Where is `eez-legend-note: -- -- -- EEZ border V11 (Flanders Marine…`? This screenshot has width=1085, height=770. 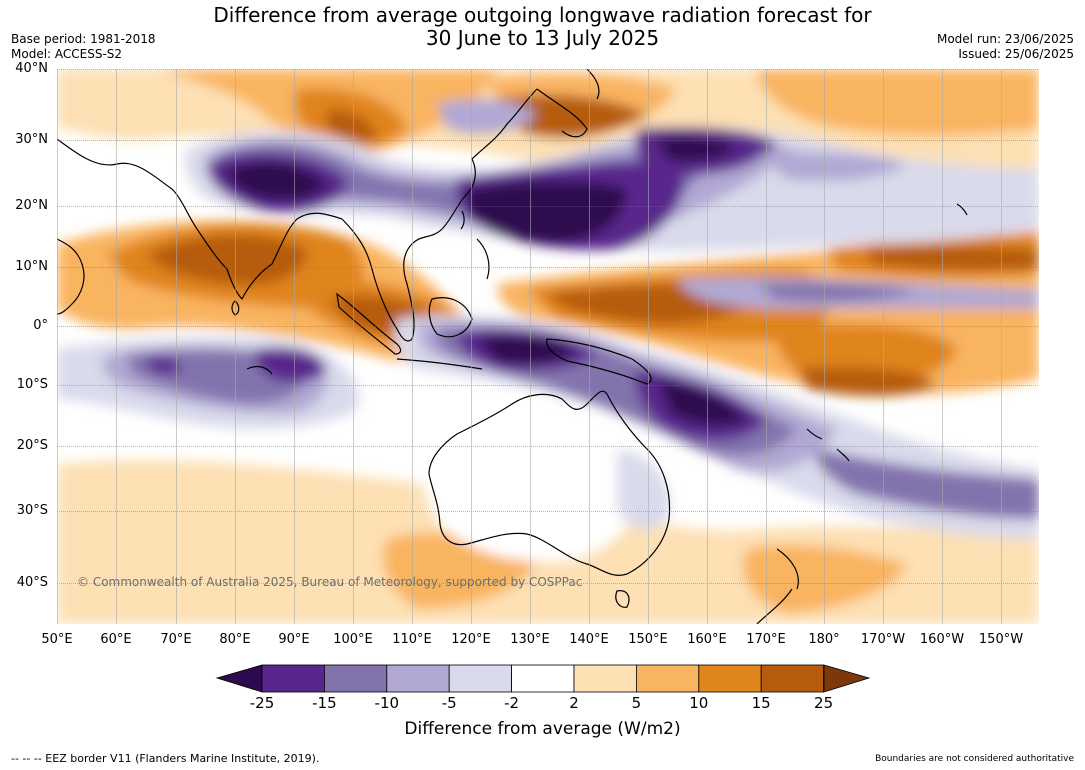 eez-legend-note: -- -- -- EEZ border V11 (Flanders Marine… is located at coordinates (165, 758).